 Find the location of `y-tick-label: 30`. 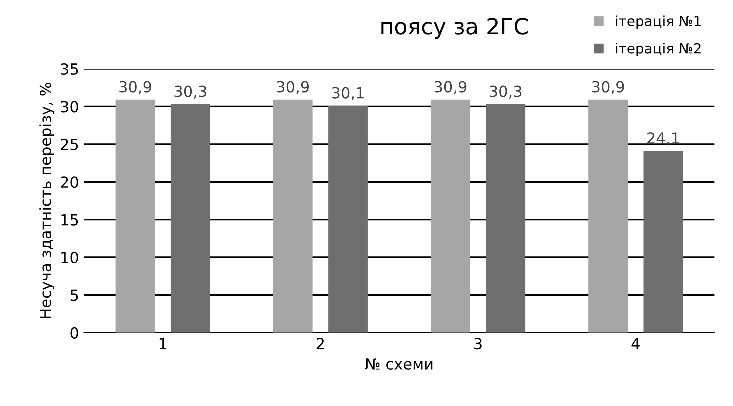

y-tick-label: 30 is located at coordinates (69, 107).